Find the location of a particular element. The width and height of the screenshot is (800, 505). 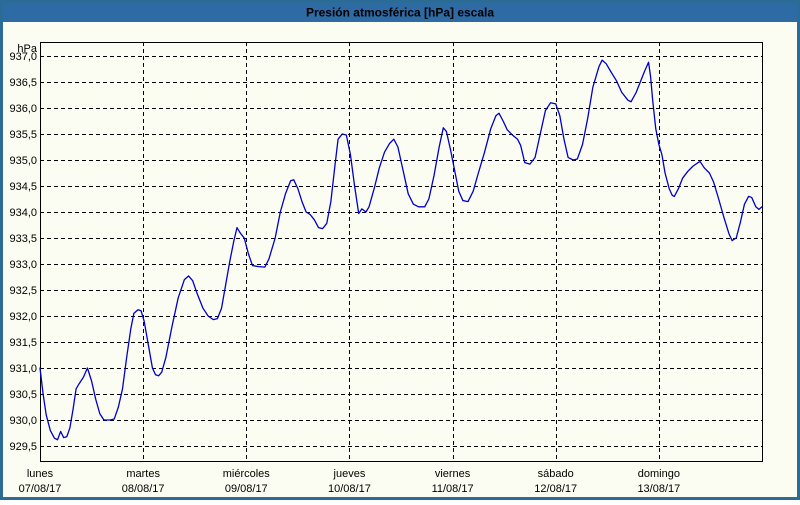

y-tick-label: 936,5 is located at coordinates (23, 83).